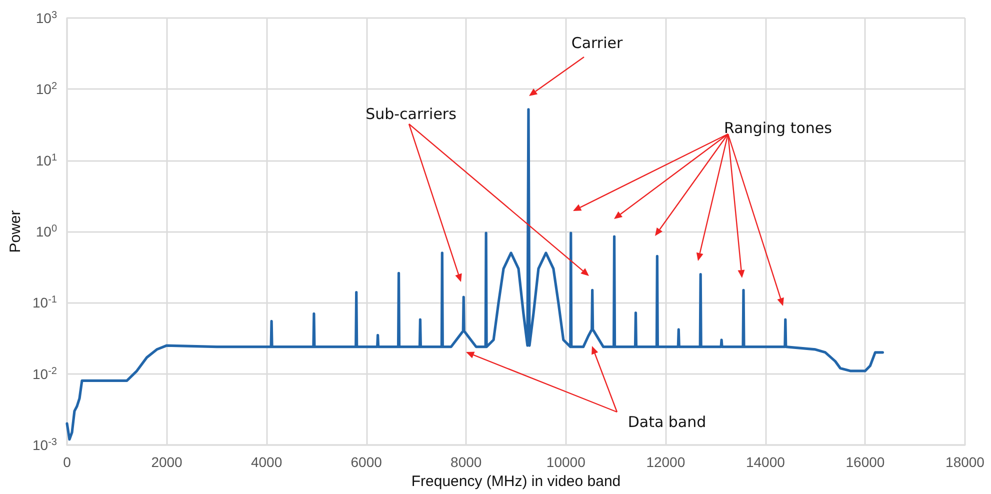 The image size is (991, 494). I want to click on x-tick-label: 12000, so click(666, 462).